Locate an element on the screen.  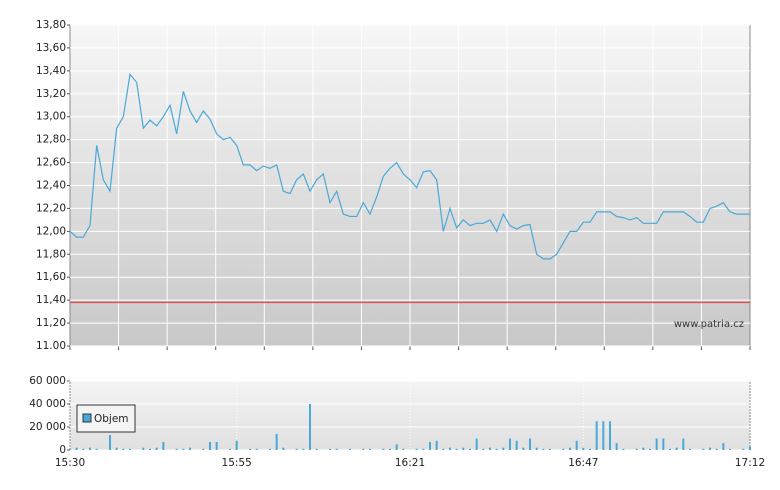
x-tick-label: 15:30 is located at coordinates (70, 463).